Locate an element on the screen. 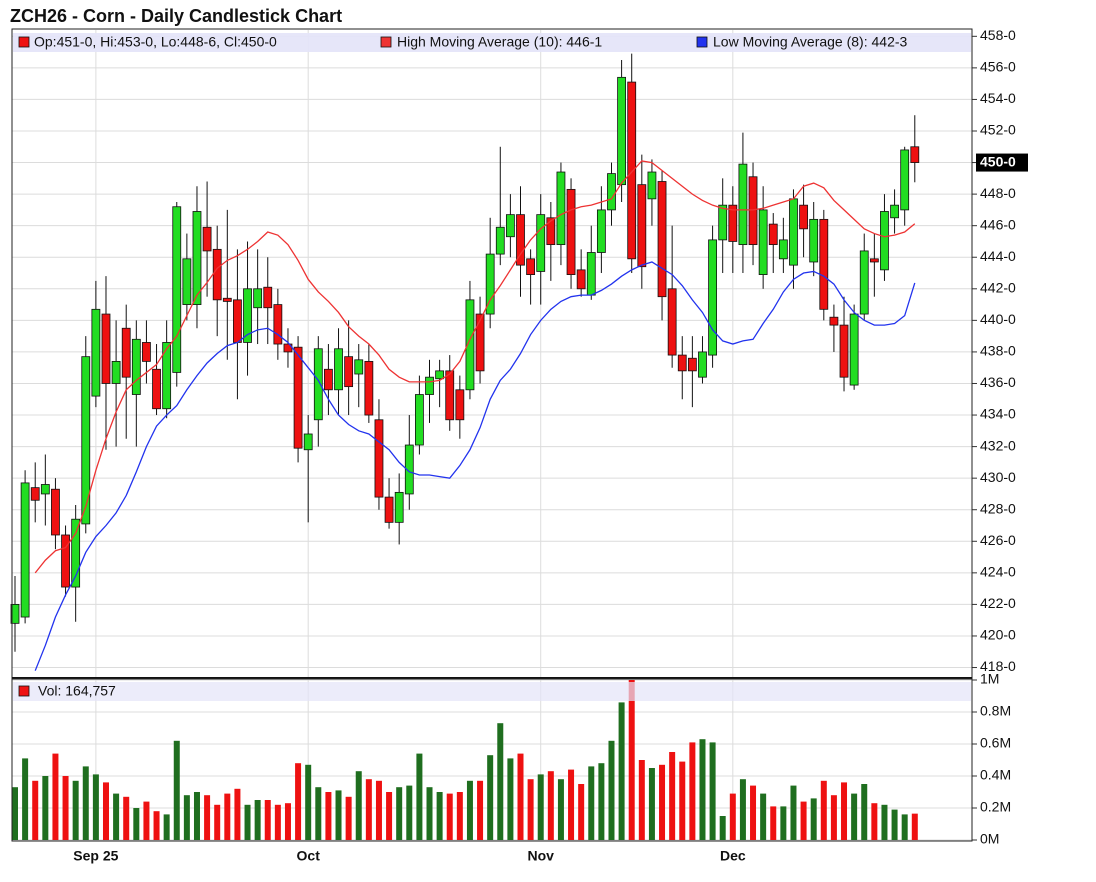  y-tick-label: 426-0 is located at coordinates (998, 540).